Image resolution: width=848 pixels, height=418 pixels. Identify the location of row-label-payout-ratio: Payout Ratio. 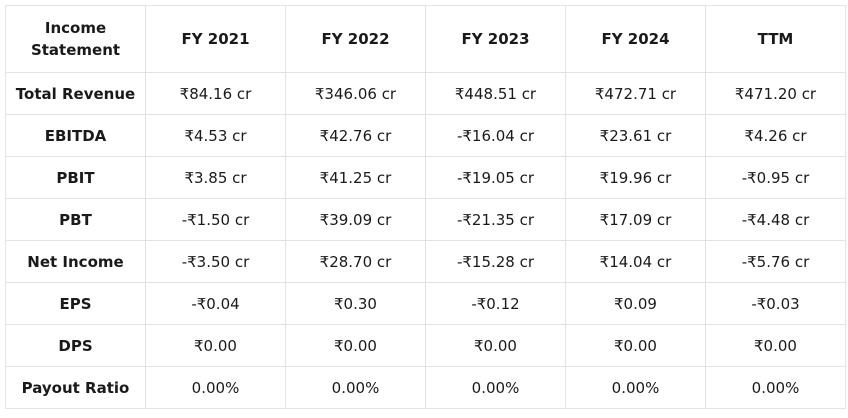
(75, 387).